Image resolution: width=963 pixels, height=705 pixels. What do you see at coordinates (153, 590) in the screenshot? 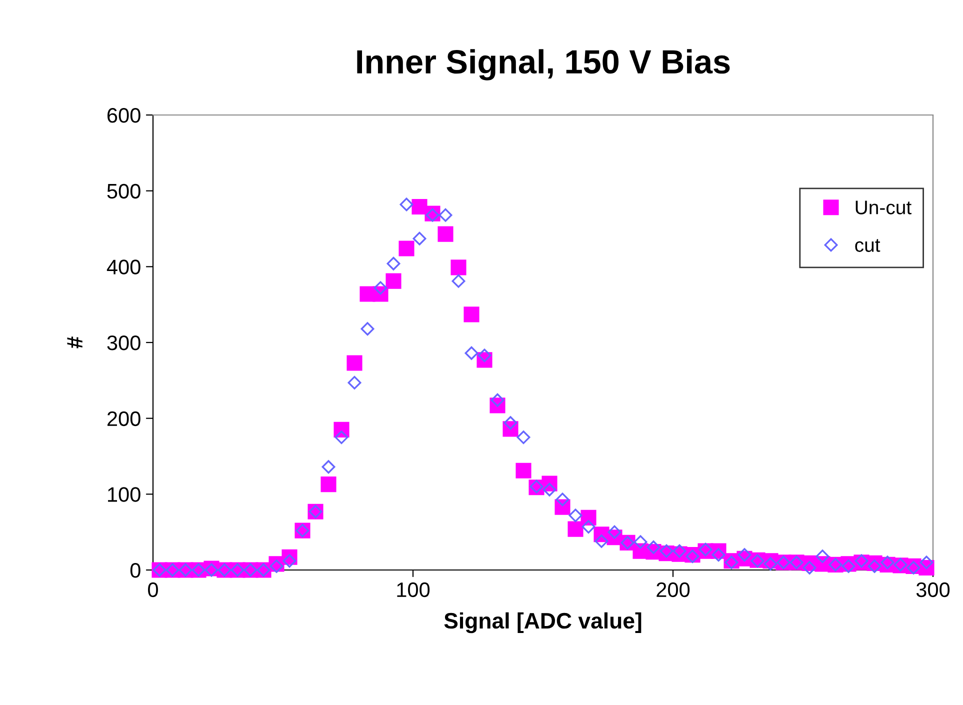
I see `x-tick-label: 0` at bounding box center [153, 590].